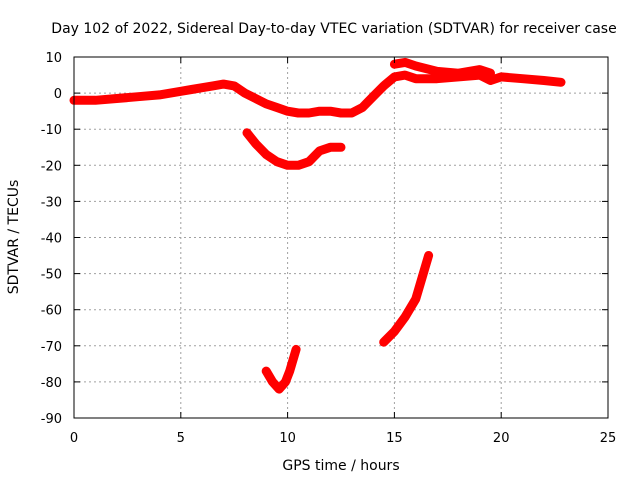 This screenshot has width=640, height=480. I want to click on y-tick-label: -20, so click(51, 166).